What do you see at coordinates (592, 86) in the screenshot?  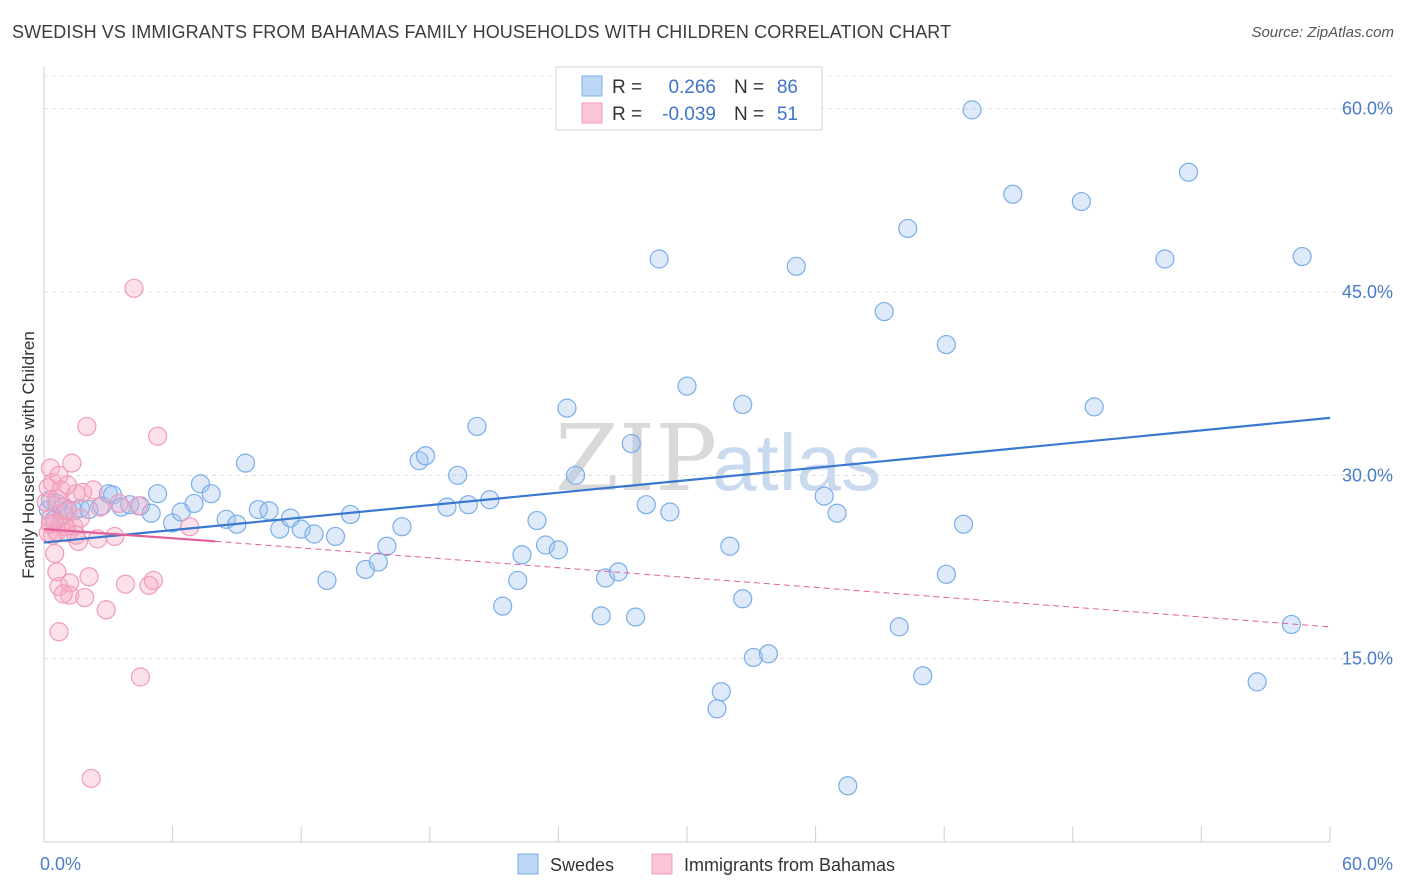 I see `legend-swatch-swedes` at bounding box center [592, 86].